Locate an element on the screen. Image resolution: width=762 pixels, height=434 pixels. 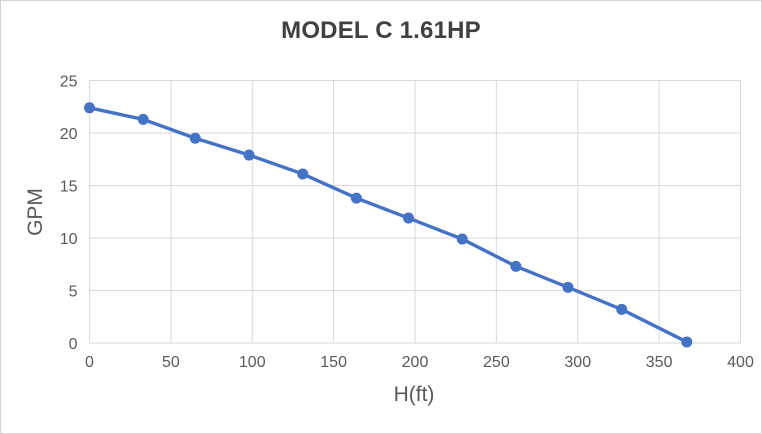
y-tick-label: 20 is located at coordinates (69, 134).